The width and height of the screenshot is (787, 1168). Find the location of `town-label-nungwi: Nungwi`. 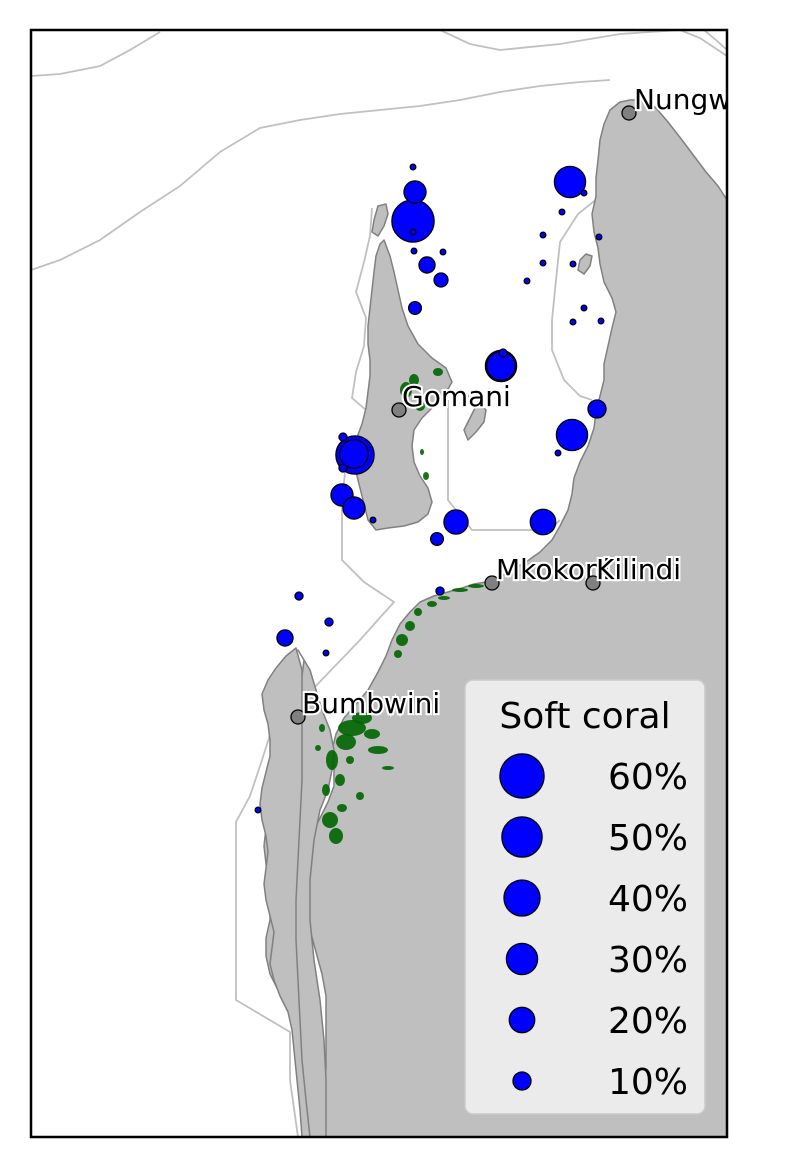

town-label-nungwi: Nungwi is located at coordinates (686, 99).